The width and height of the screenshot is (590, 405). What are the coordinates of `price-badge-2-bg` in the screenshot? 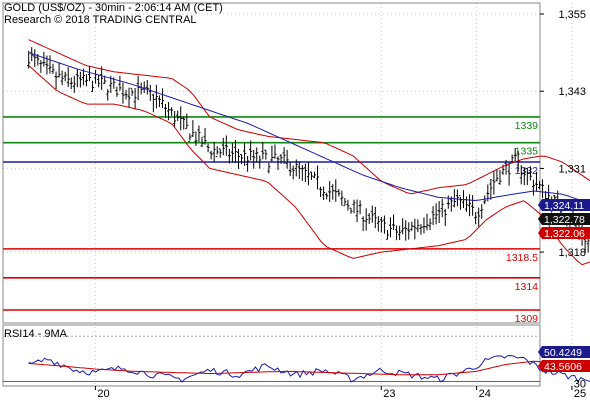 It's located at (564, 233).